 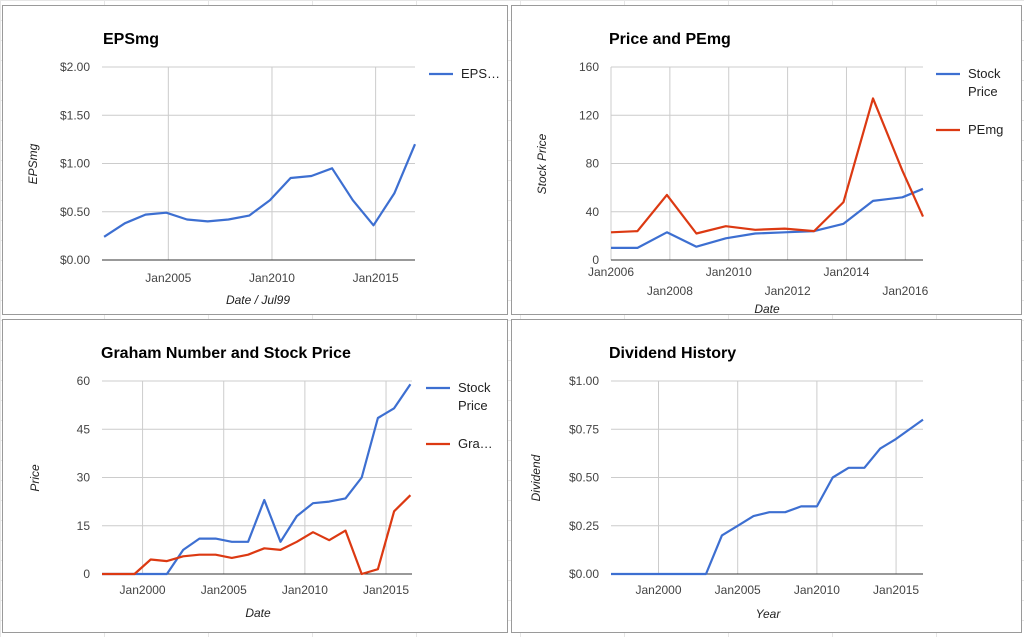 I want to click on y-tick-label: $2.00, so click(x=75, y=67).